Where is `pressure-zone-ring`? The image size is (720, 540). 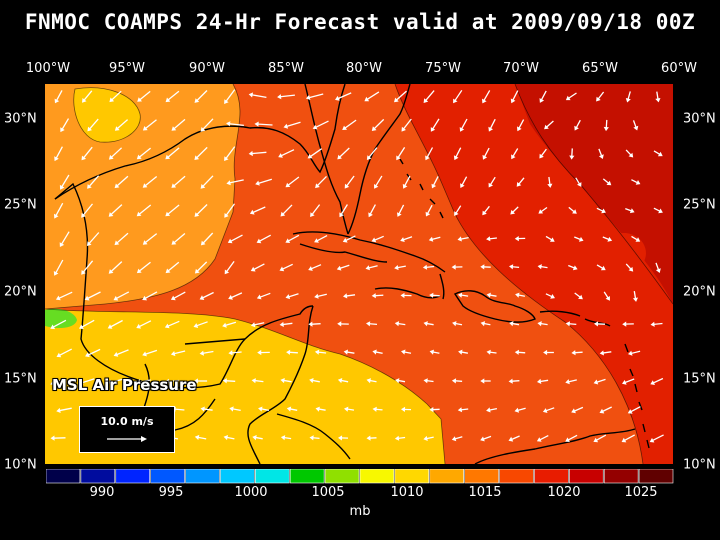
pressure-zone-ring is located at coordinates (627, 252).